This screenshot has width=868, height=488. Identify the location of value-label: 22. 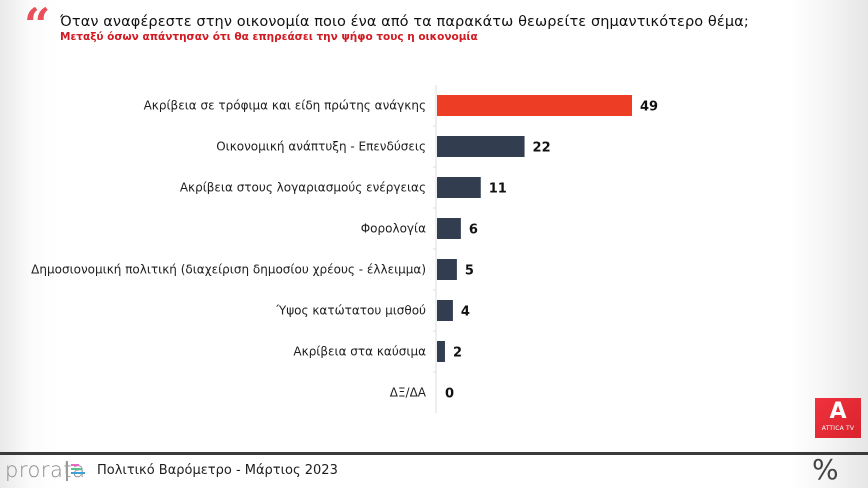
(542, 148).